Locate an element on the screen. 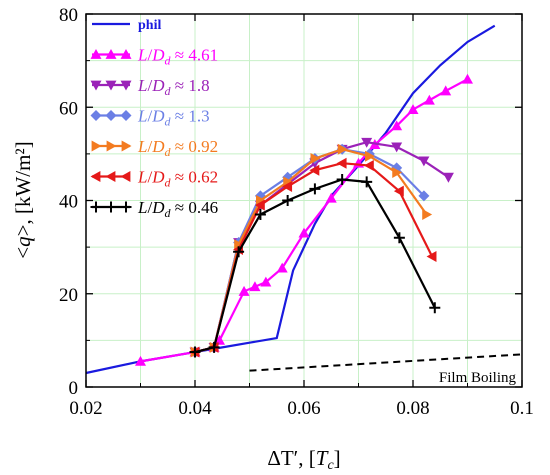 This screenshot has height=475, width=550. legend-label: L/Dd ≈ 1.8 is located at coordinates (173, 87).